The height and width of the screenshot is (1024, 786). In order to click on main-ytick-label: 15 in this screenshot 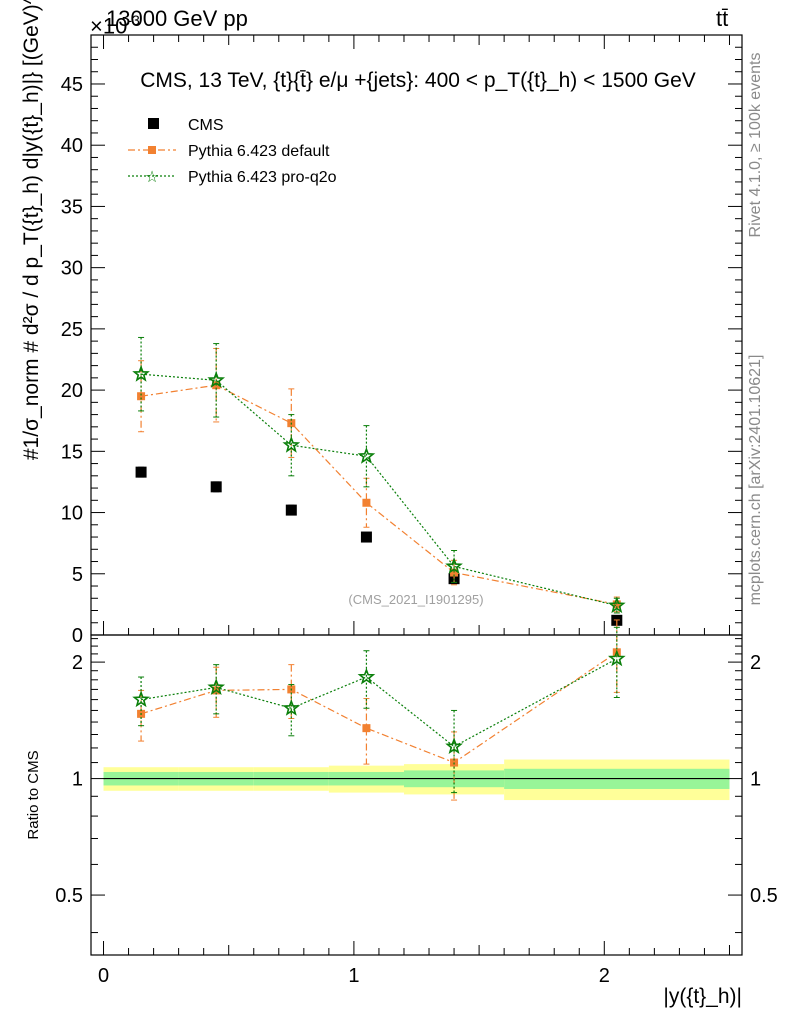, I will do `click(72, 452)`.